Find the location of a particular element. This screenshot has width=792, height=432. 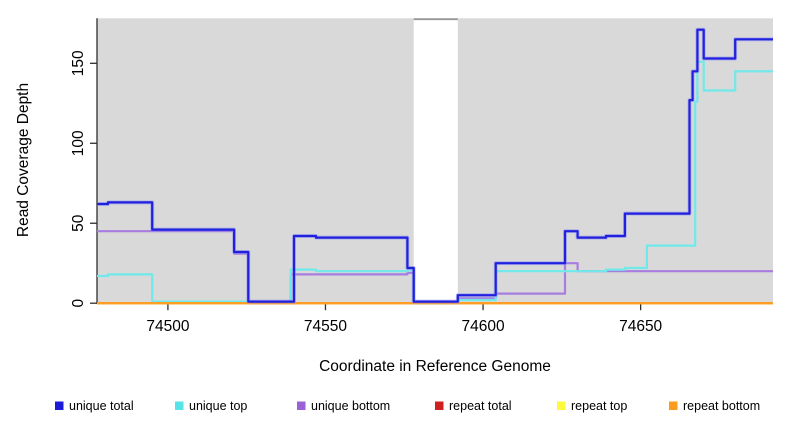

legend-item: repeat bottom is located at coordinates (714, 406).